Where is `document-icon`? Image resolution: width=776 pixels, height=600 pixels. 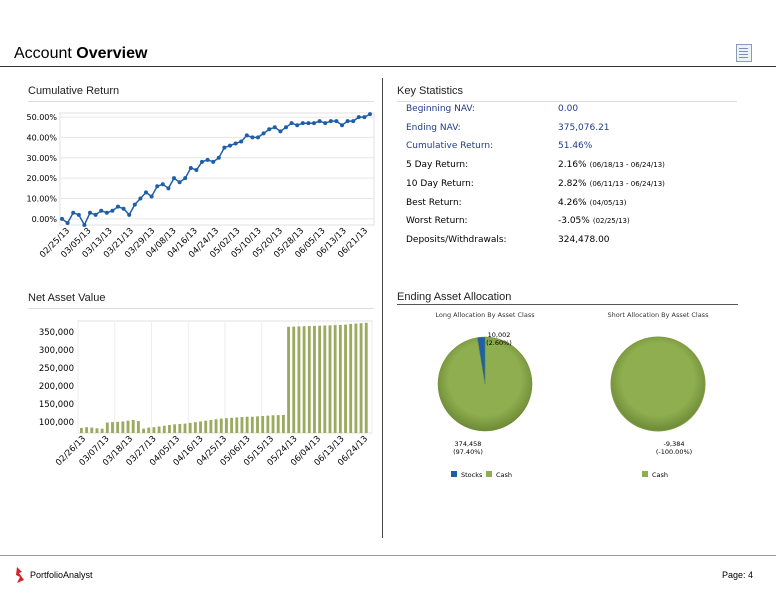 document-icon is located at coordinates (744, 53).